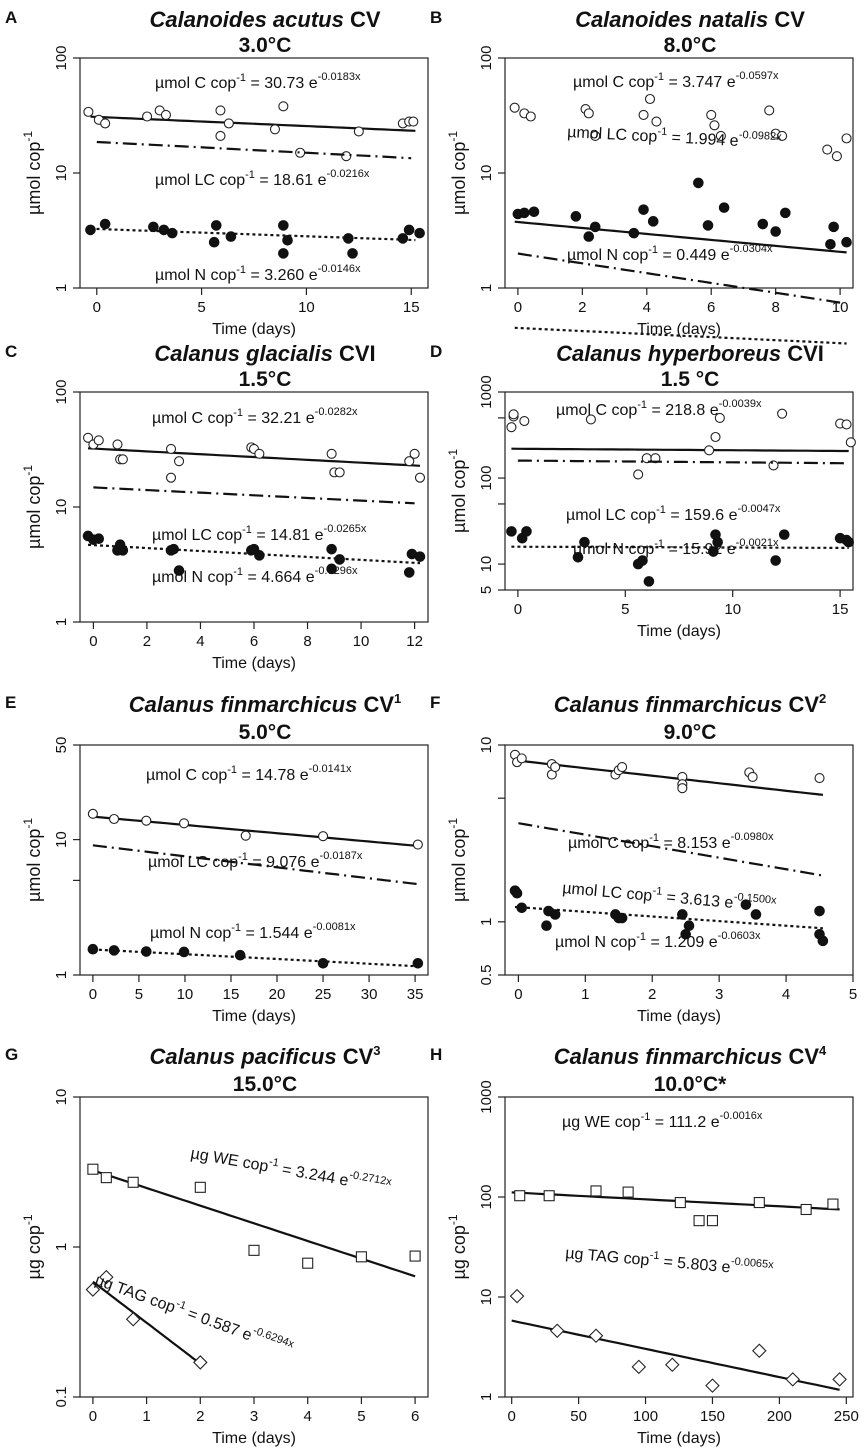 The height and width of the screenshot is (1452, 865). I want to click on species-name: Calanoides acutus, so click(246, 19).